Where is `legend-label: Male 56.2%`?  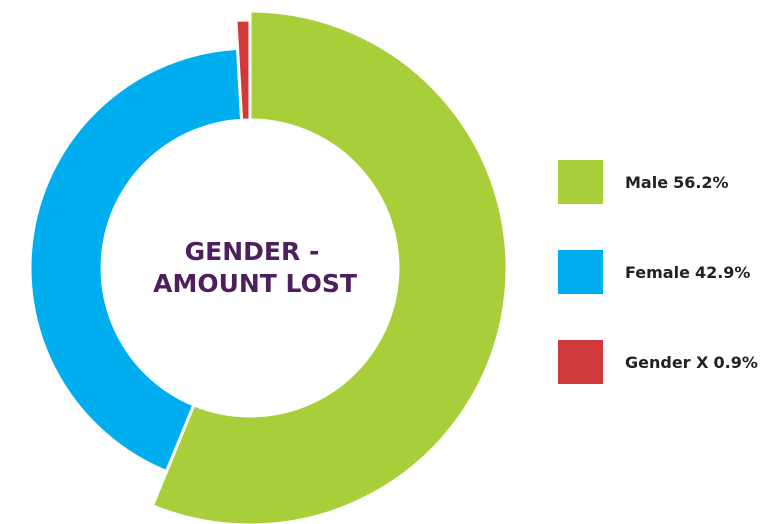
legend-label: Male 56.2% is located at coordinates (677, 182).